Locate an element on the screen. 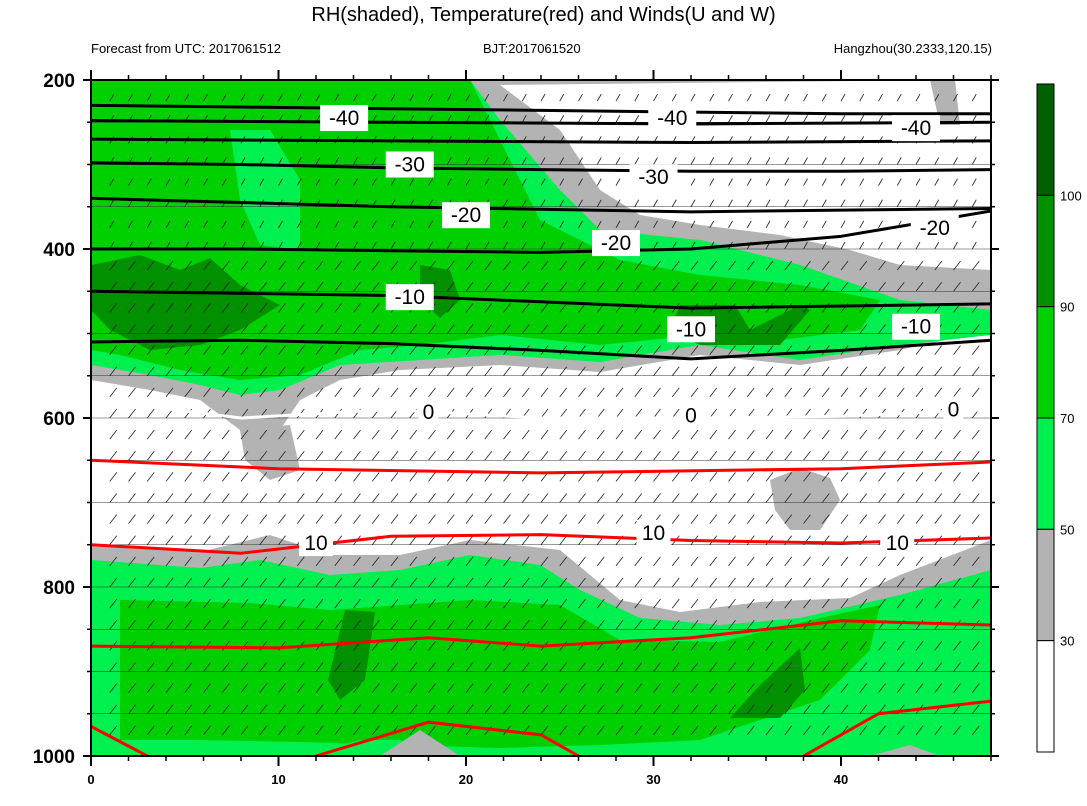 The height and width of the screenshot is (806, 1087). contour-label: -40 is located at coordinates (916, 128).